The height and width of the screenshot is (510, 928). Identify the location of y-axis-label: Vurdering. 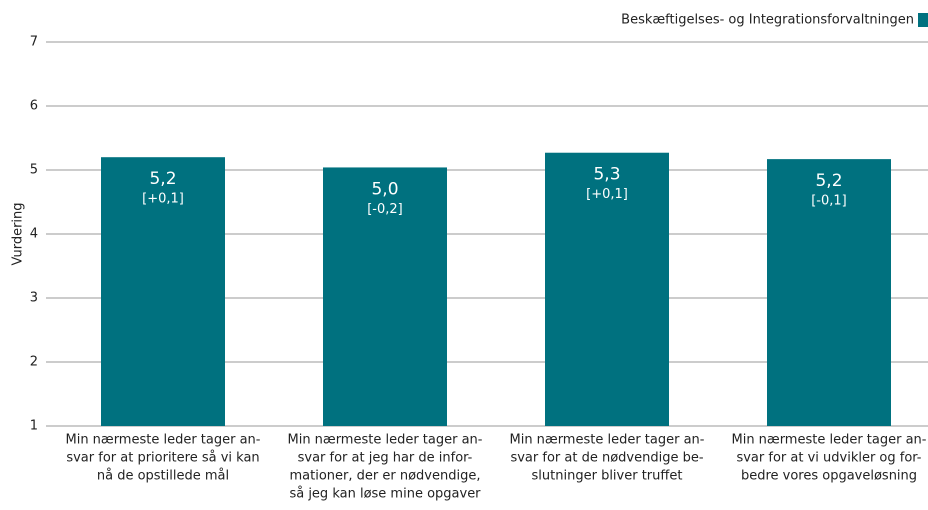
(18, 233).